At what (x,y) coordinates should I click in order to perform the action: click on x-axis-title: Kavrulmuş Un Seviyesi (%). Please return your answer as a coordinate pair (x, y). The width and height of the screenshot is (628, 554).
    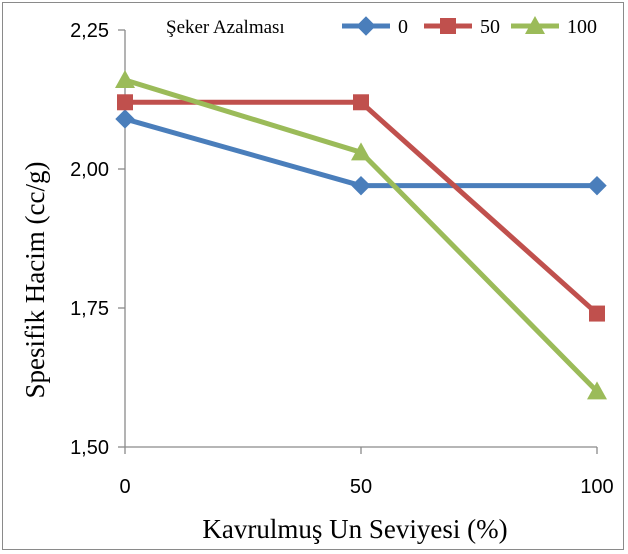
    Looking at the image, I should click on (354, 529).